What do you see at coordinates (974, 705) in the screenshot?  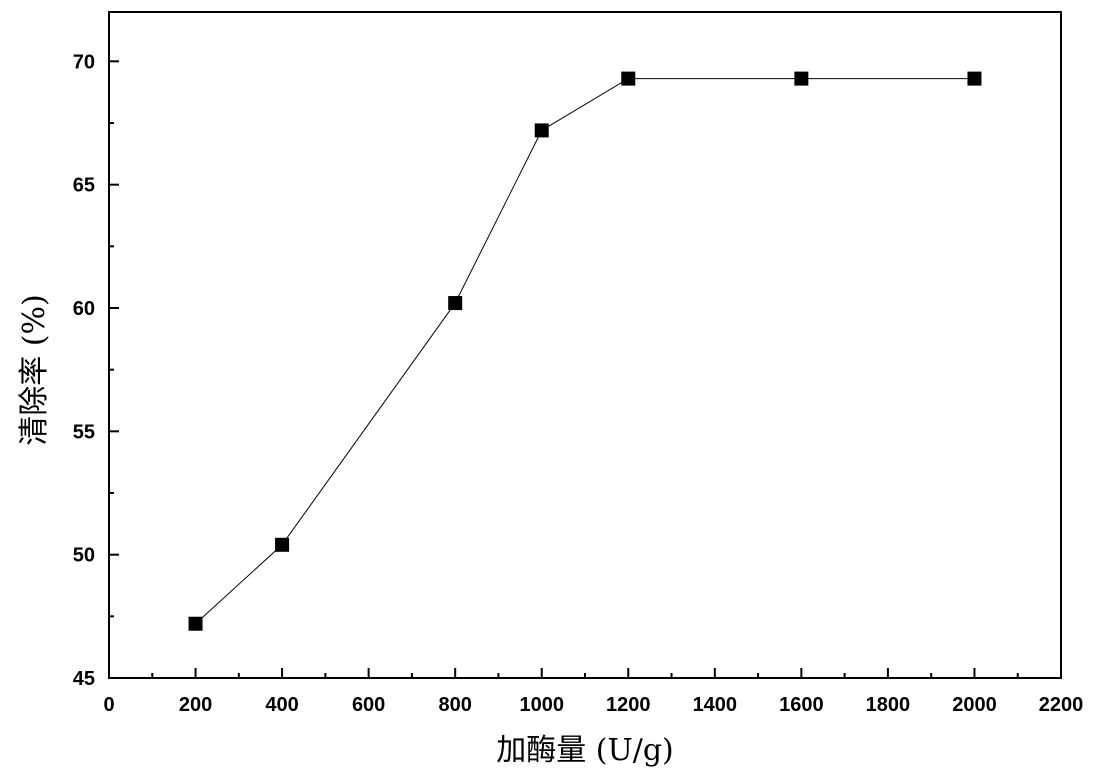 I see `x-tick-label: 2000` at bounding box center [974, 705].